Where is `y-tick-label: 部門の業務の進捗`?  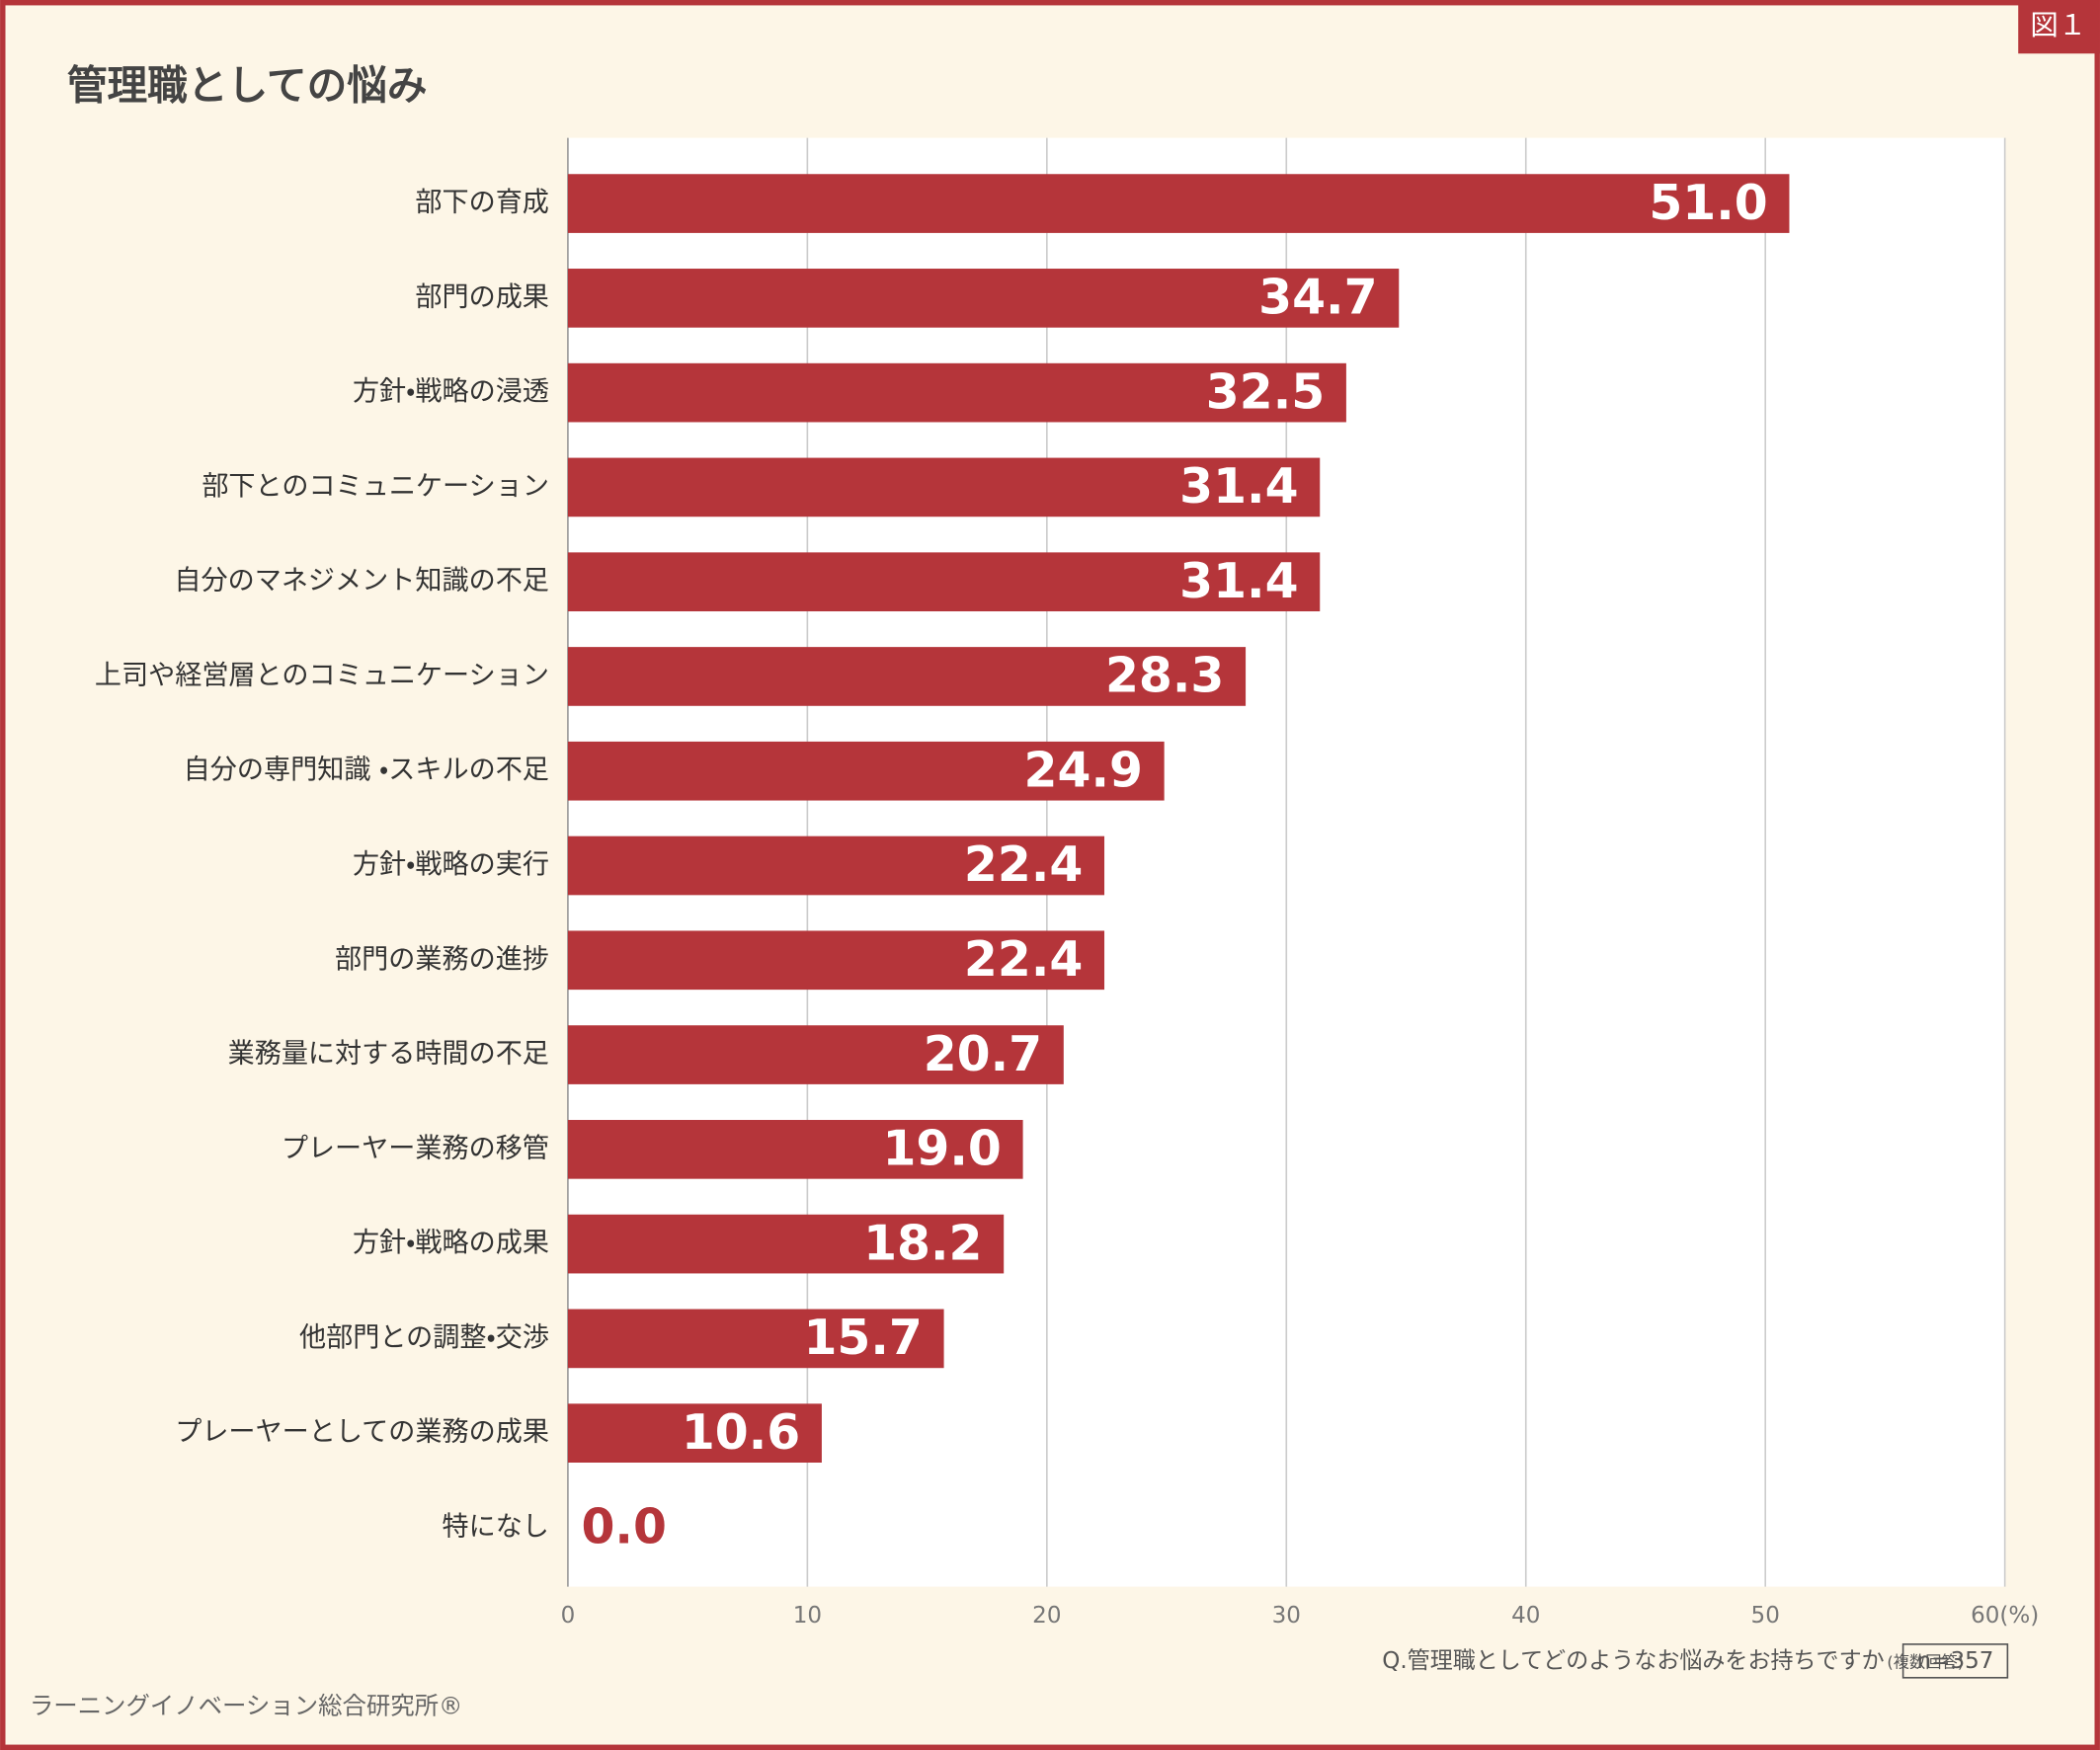 y-tick-label: 部門の業務の進捗 is located at coordinates (442, 960).